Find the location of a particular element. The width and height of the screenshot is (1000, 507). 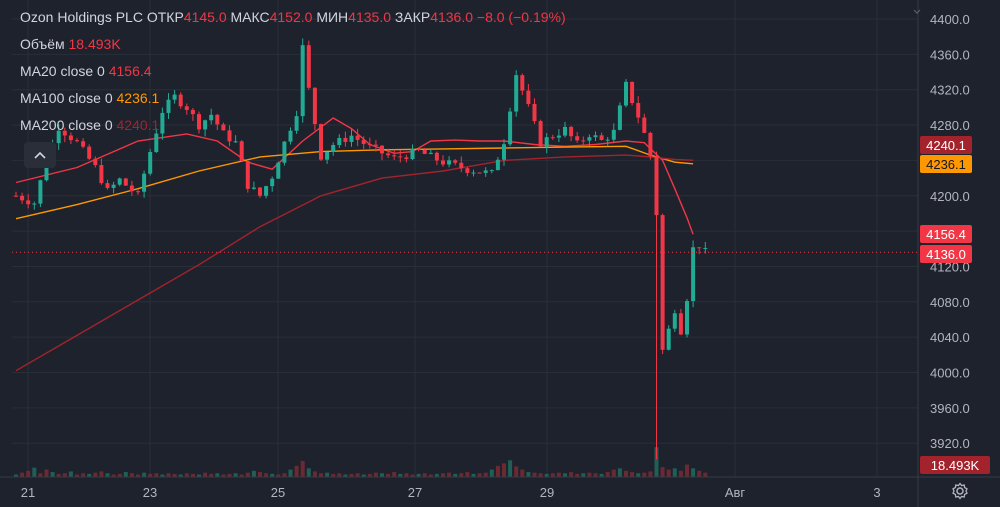

collapse-legend-button is located at coordinates (40, 155).